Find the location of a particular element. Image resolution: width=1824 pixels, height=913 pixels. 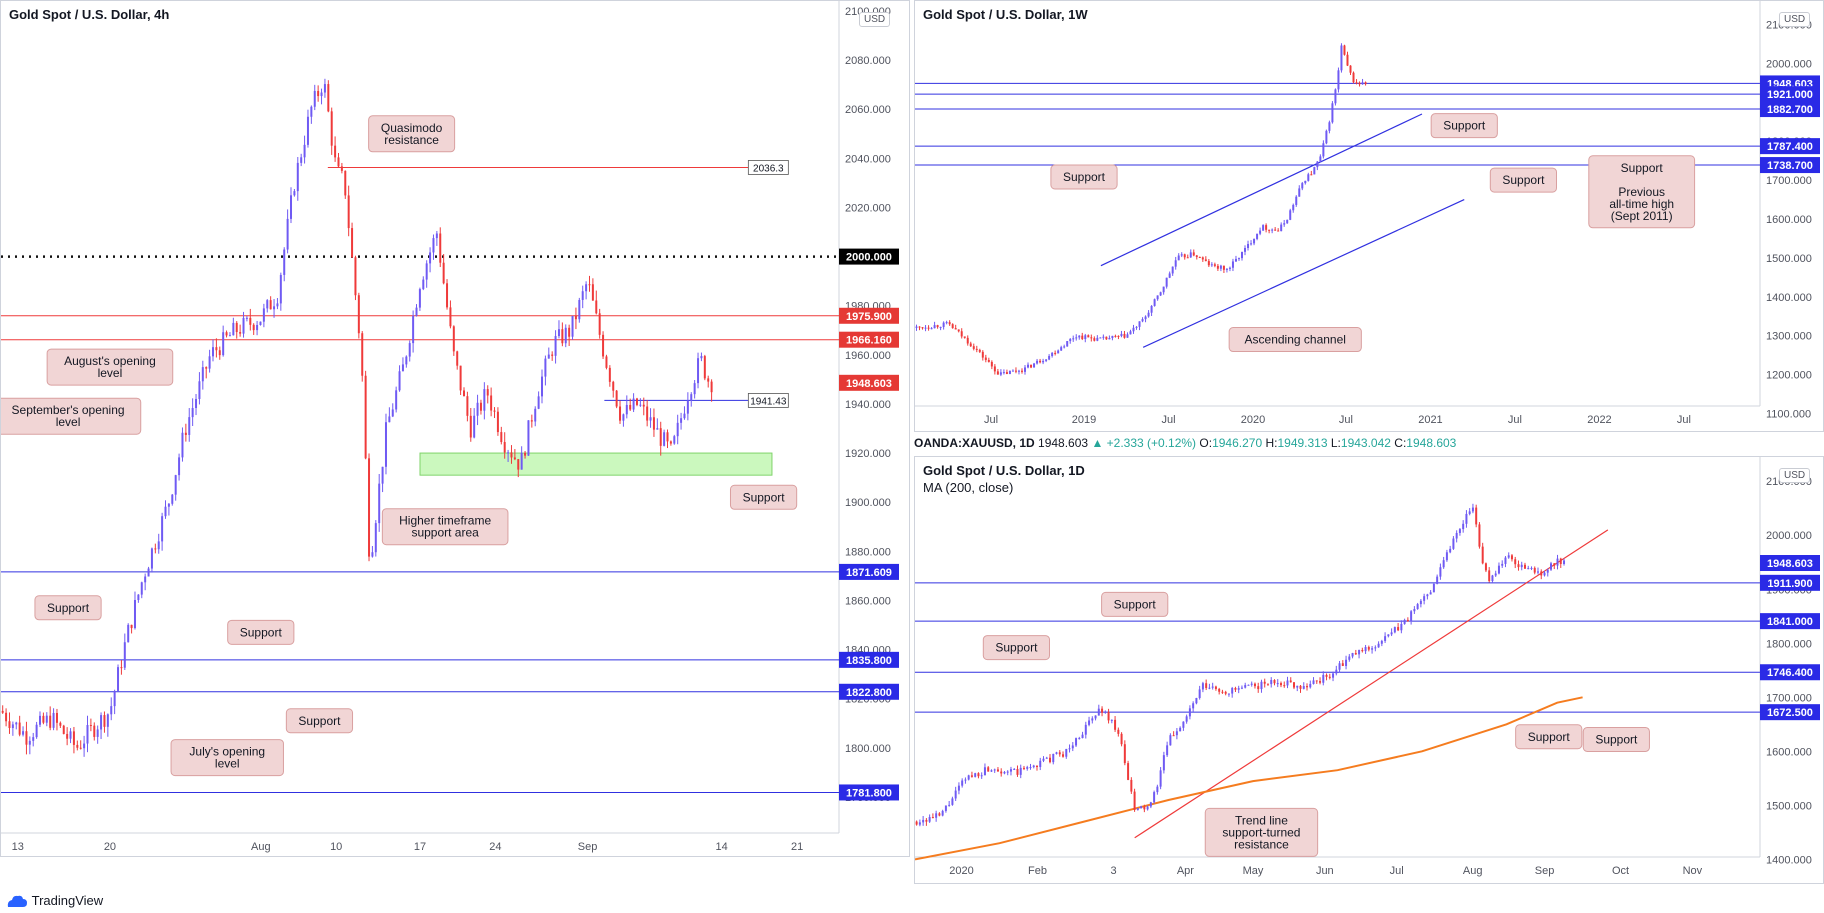

time-axis-tick-label: Jul is located at coordinates (1168, 420).